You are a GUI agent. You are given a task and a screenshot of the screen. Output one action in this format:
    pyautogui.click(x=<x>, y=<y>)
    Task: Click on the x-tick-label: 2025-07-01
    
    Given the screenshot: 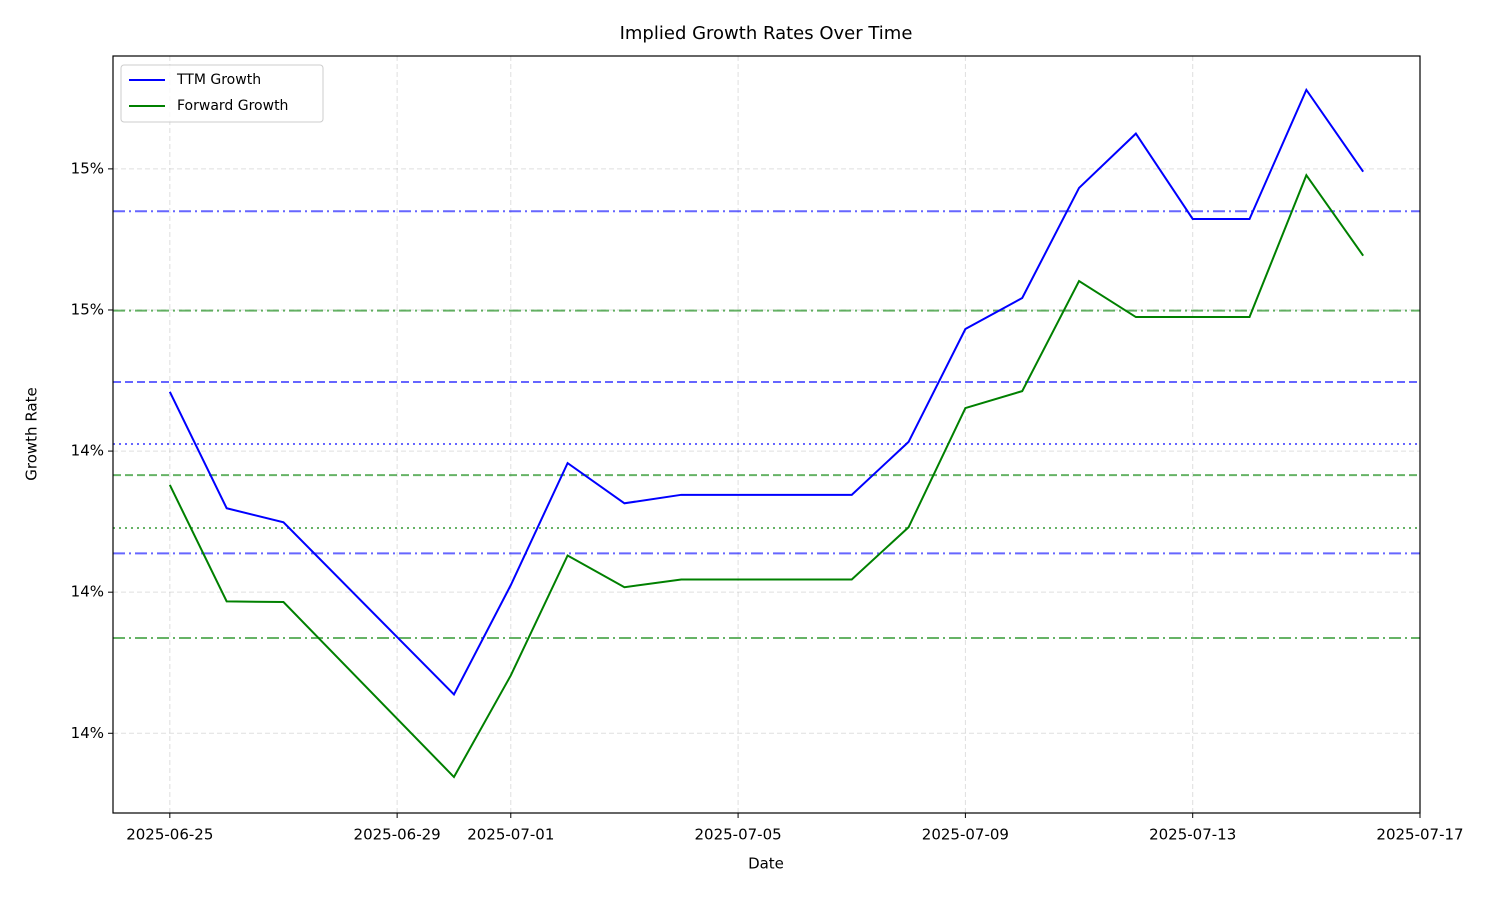 What is the action you would take?
    pyautogui.click(x=510, y=835)
    